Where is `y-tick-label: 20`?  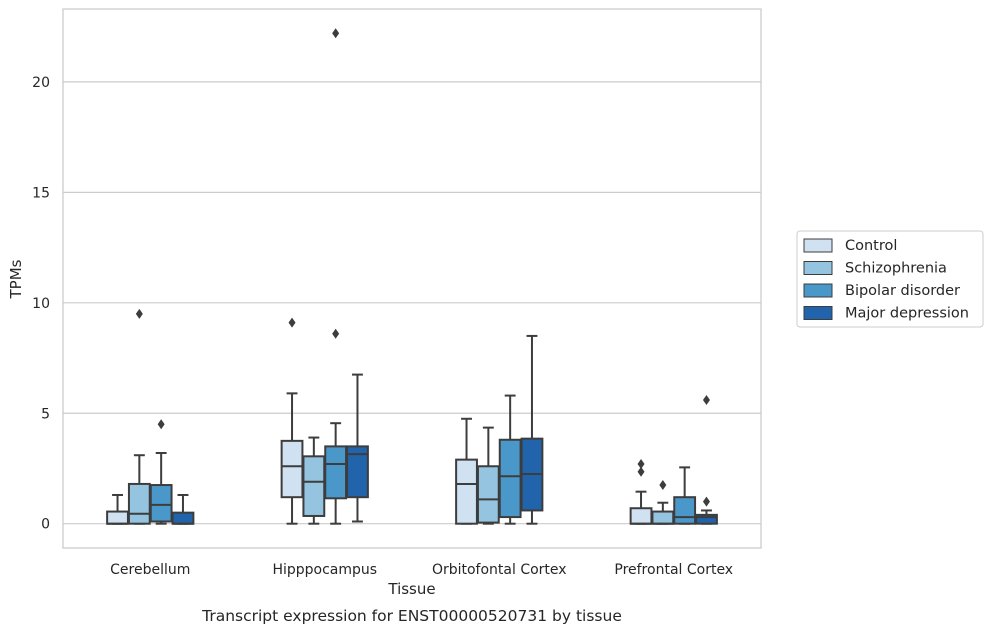
y-tick-label: 20 is located at coordinates (41, 83).